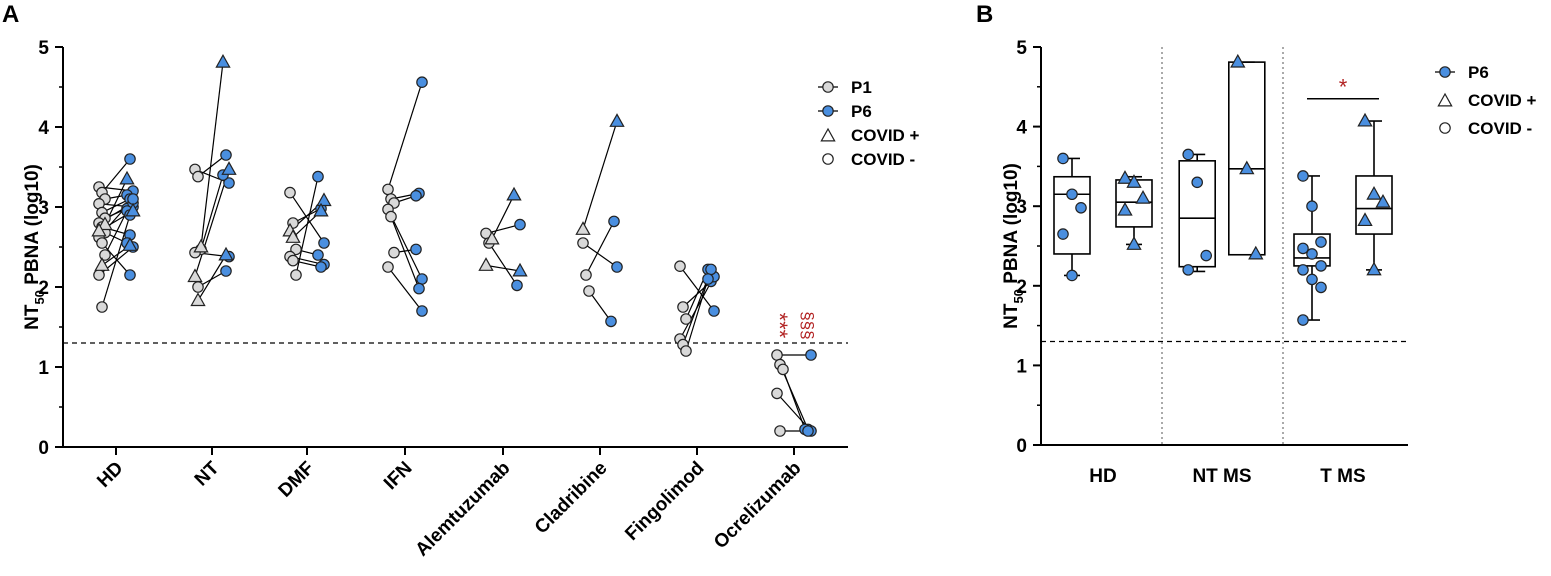 This screenshot has width=1551, height=576. What do you see at coordinates (794, 402) in the screenshot?
I see `group-ocrelizumab` at bounding box center [794, 402].